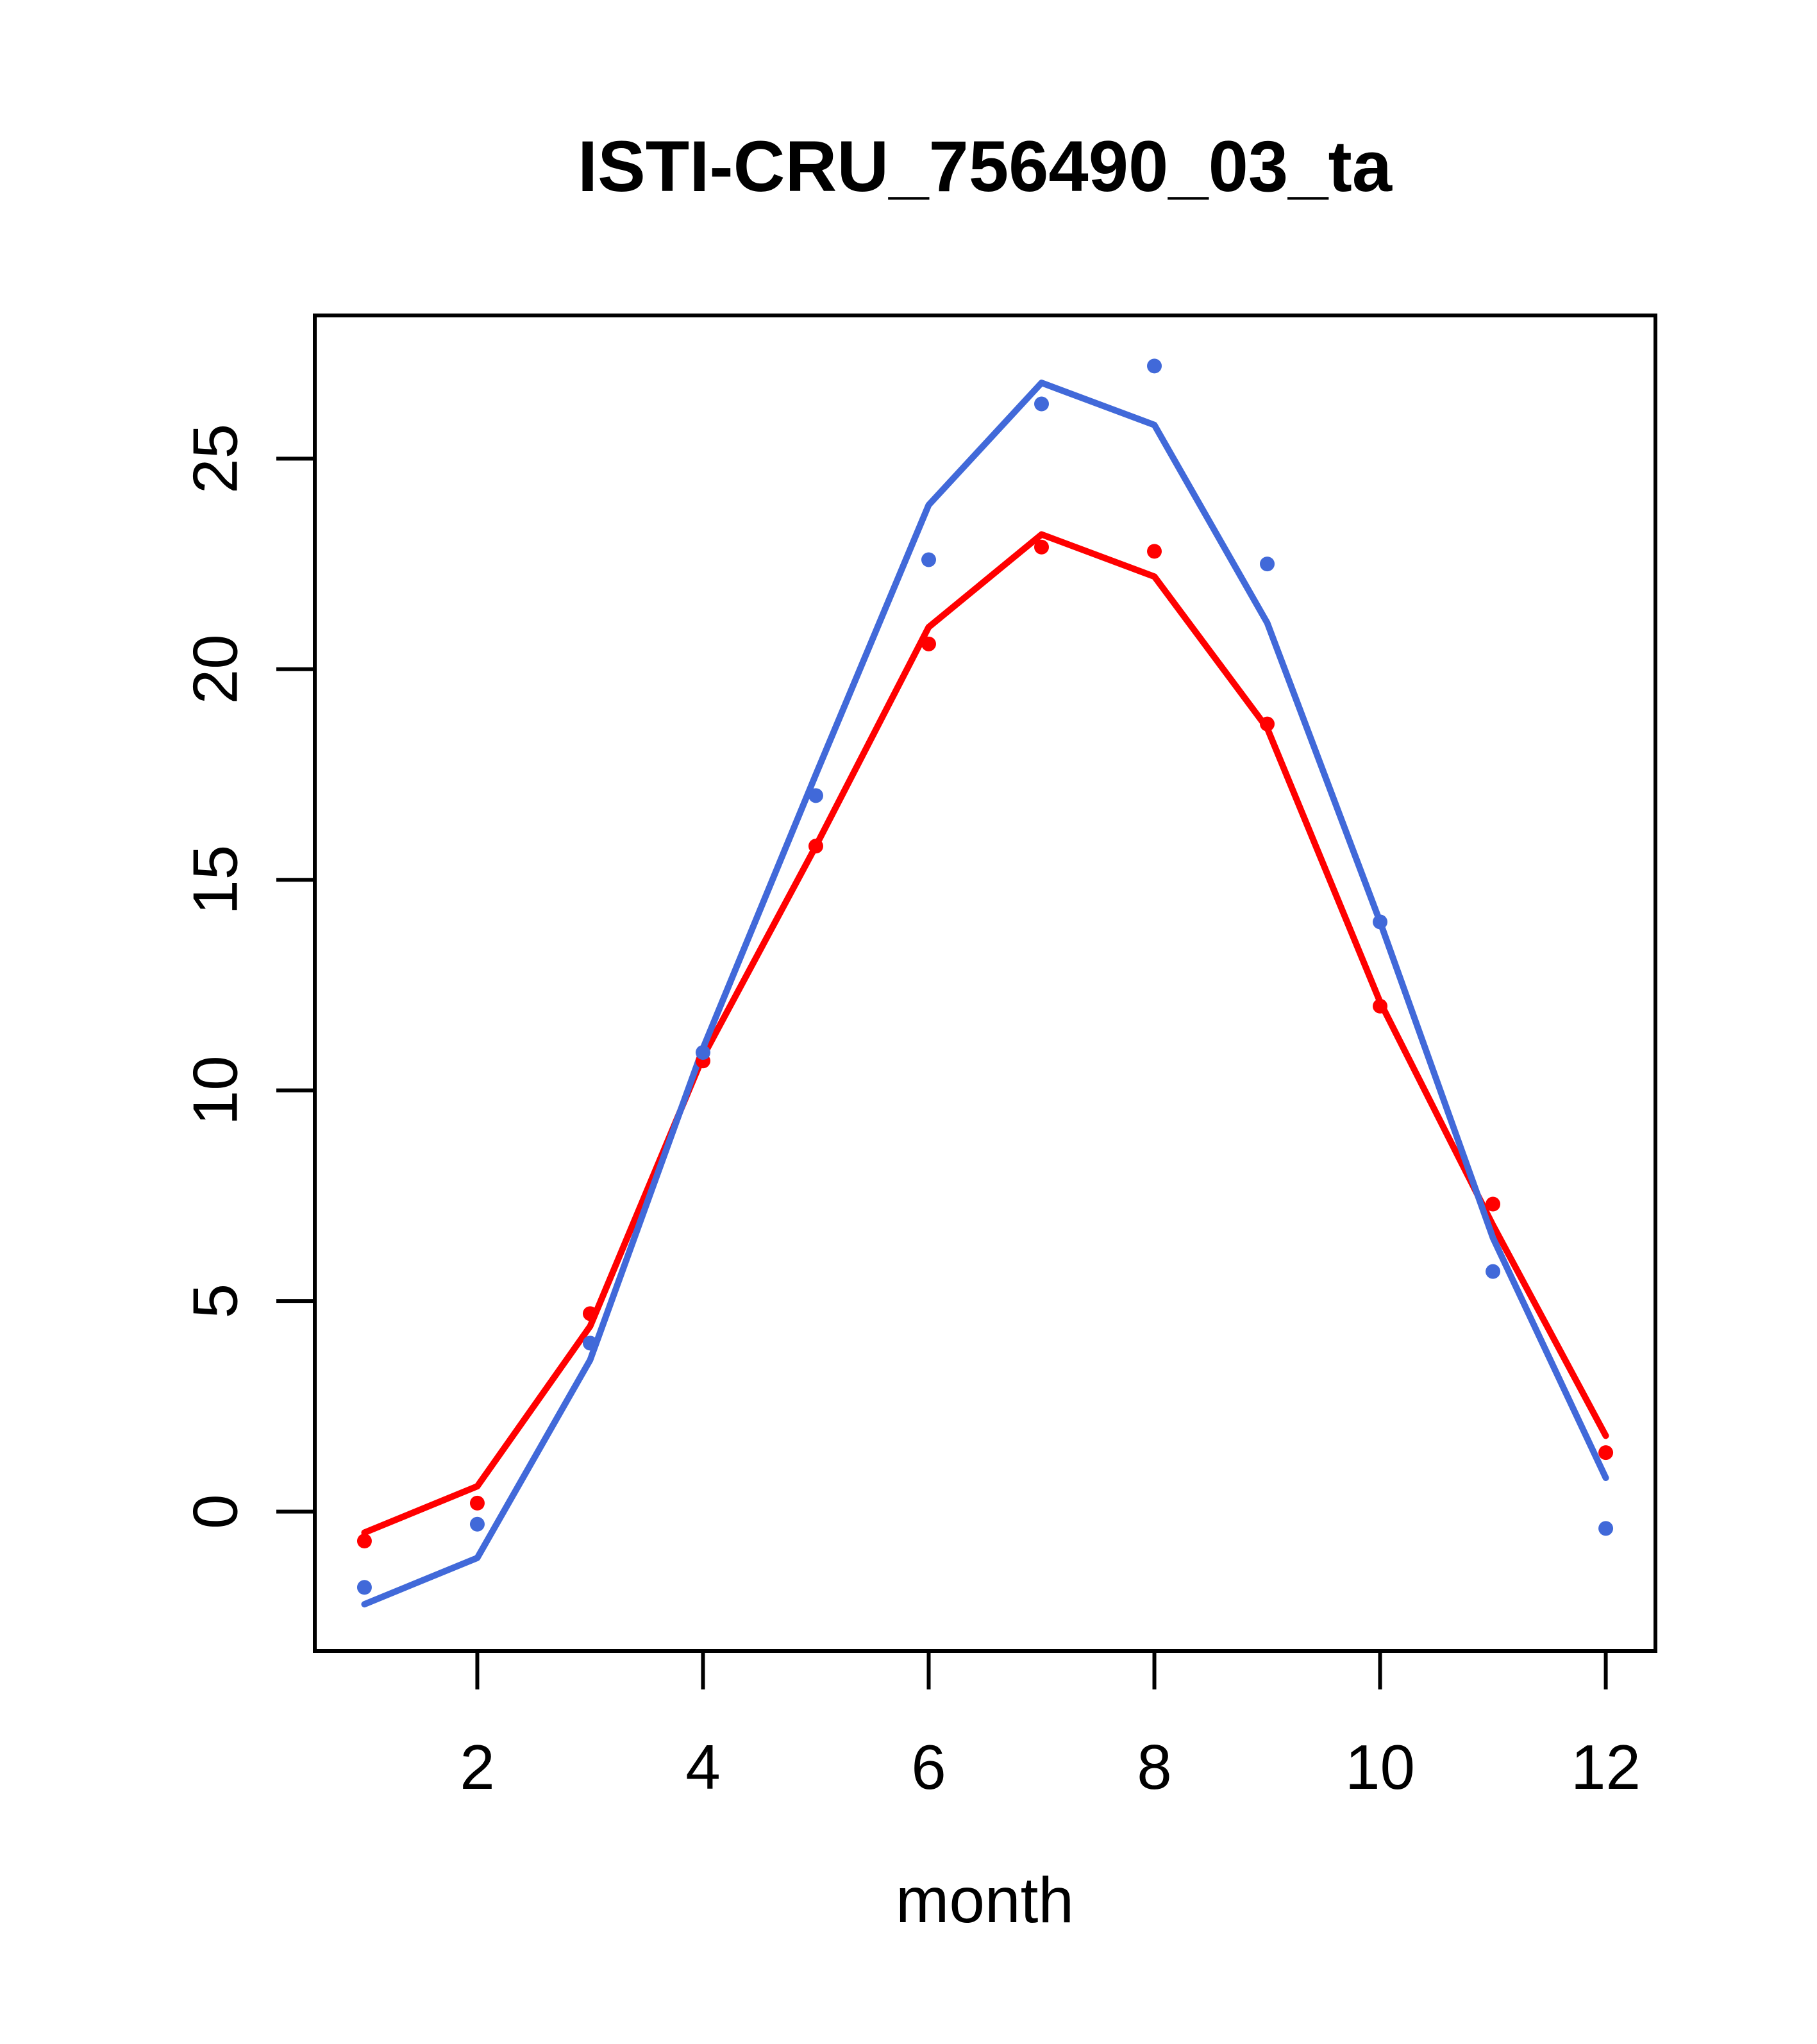  What do you see at coordinates (985, 1900) in the screenshot?
I see `x-axis-label: month` at bounding box center [985, 1900].